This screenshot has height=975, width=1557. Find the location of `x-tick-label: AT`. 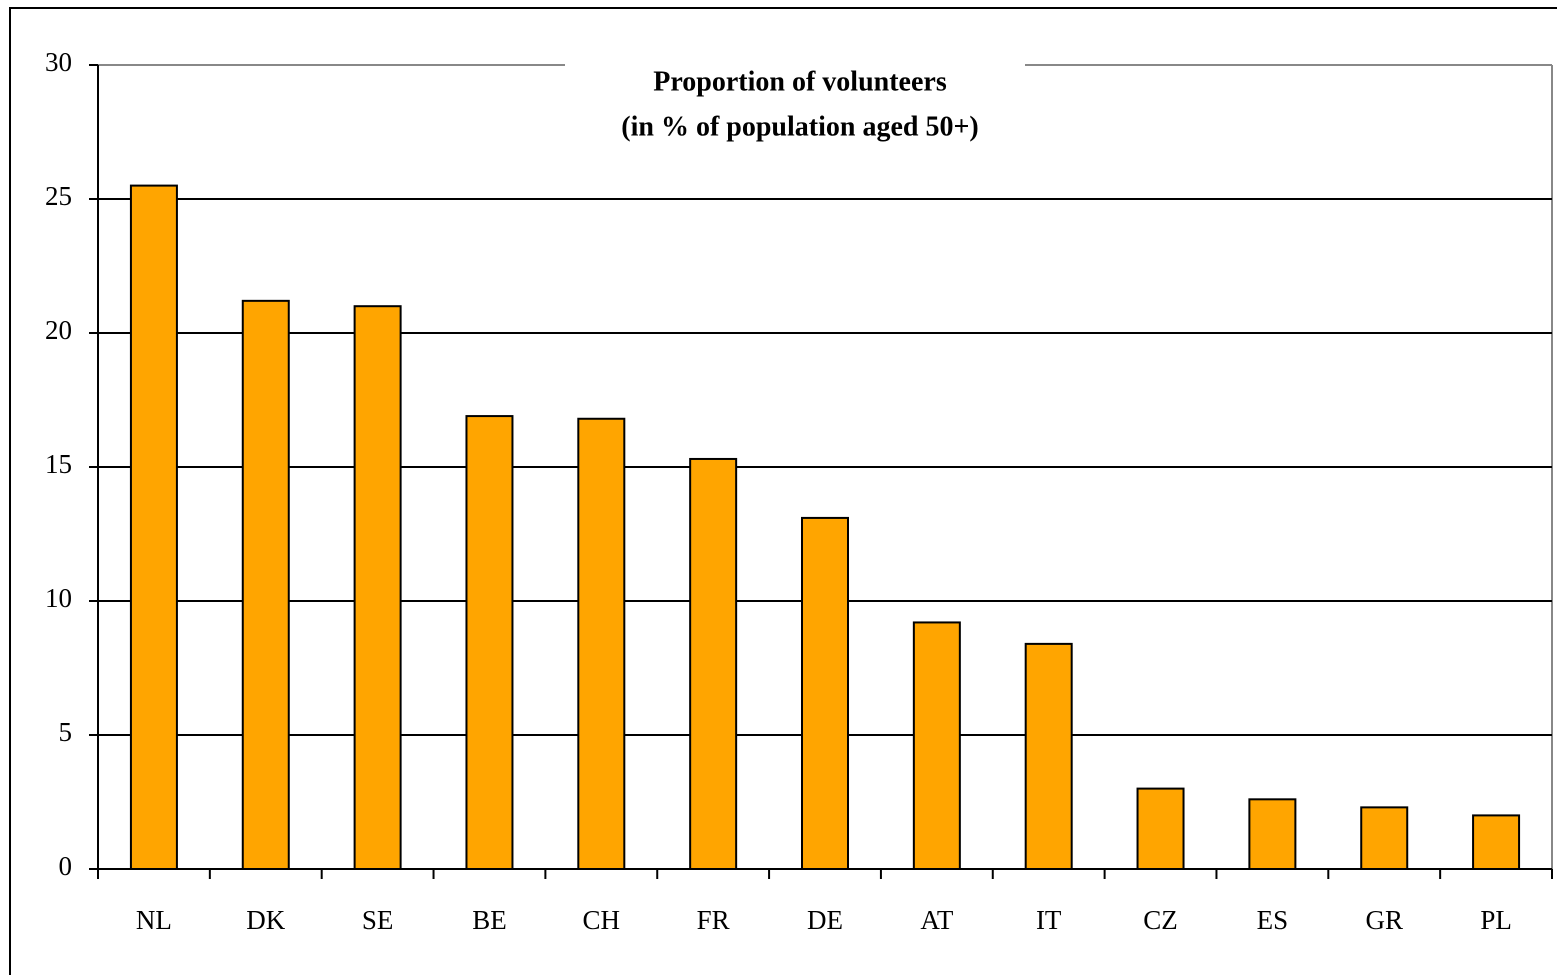

x-tick-label: AT is located at coordinates (937, 920).